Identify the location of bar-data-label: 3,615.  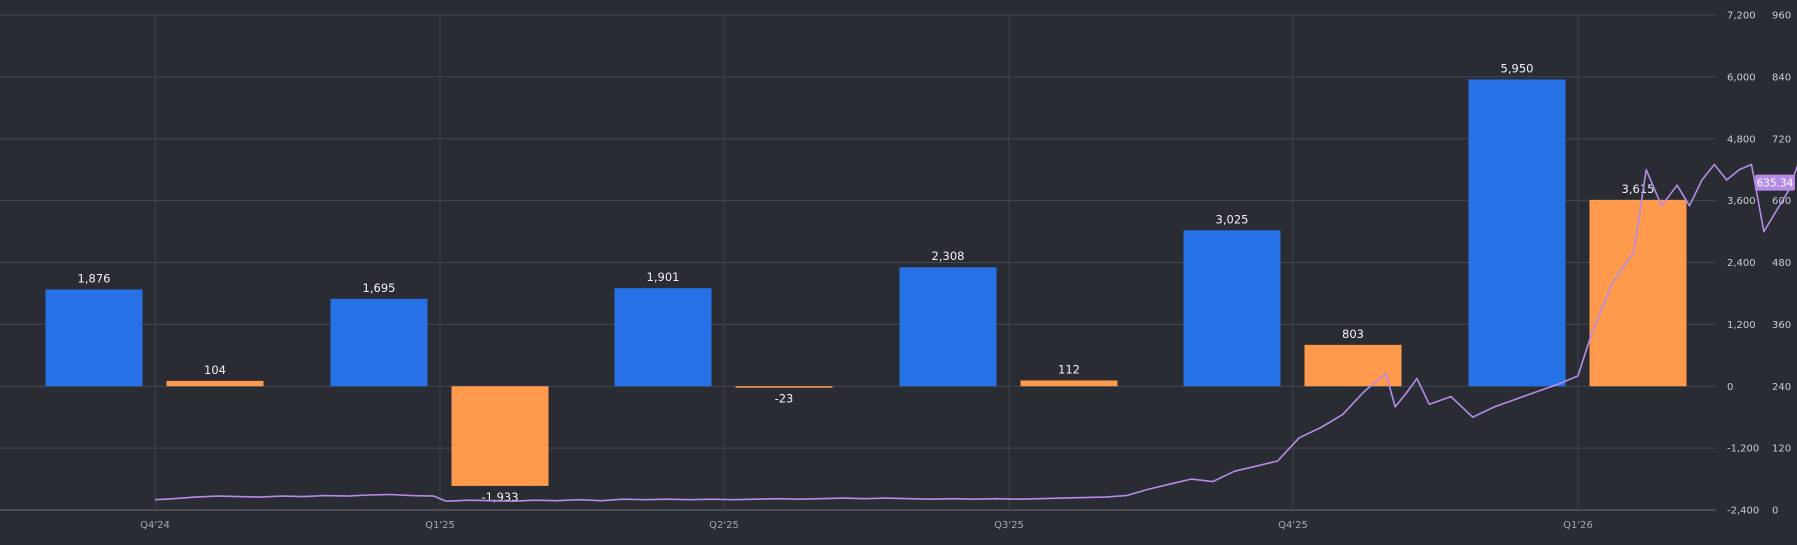
(1638, 189).